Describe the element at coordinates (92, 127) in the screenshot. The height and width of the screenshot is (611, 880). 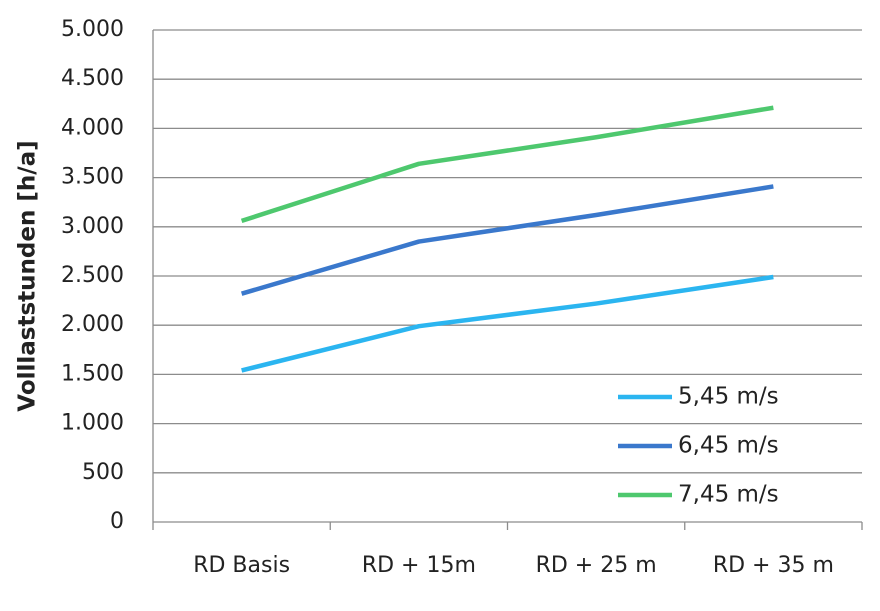
I see `y-tick-label: 4.000` at that location.